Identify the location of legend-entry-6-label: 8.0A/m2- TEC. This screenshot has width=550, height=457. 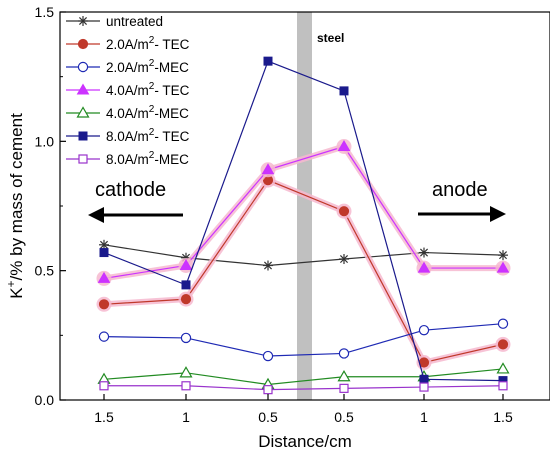
(148, 135).